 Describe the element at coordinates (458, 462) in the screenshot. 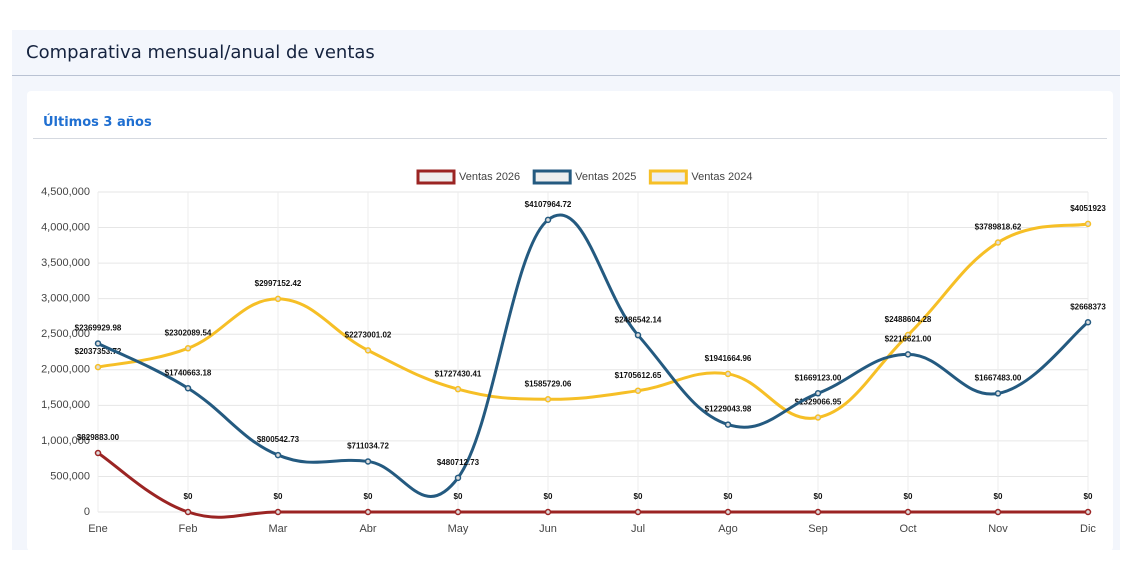

I see `data-label: $480712.73` at that location.